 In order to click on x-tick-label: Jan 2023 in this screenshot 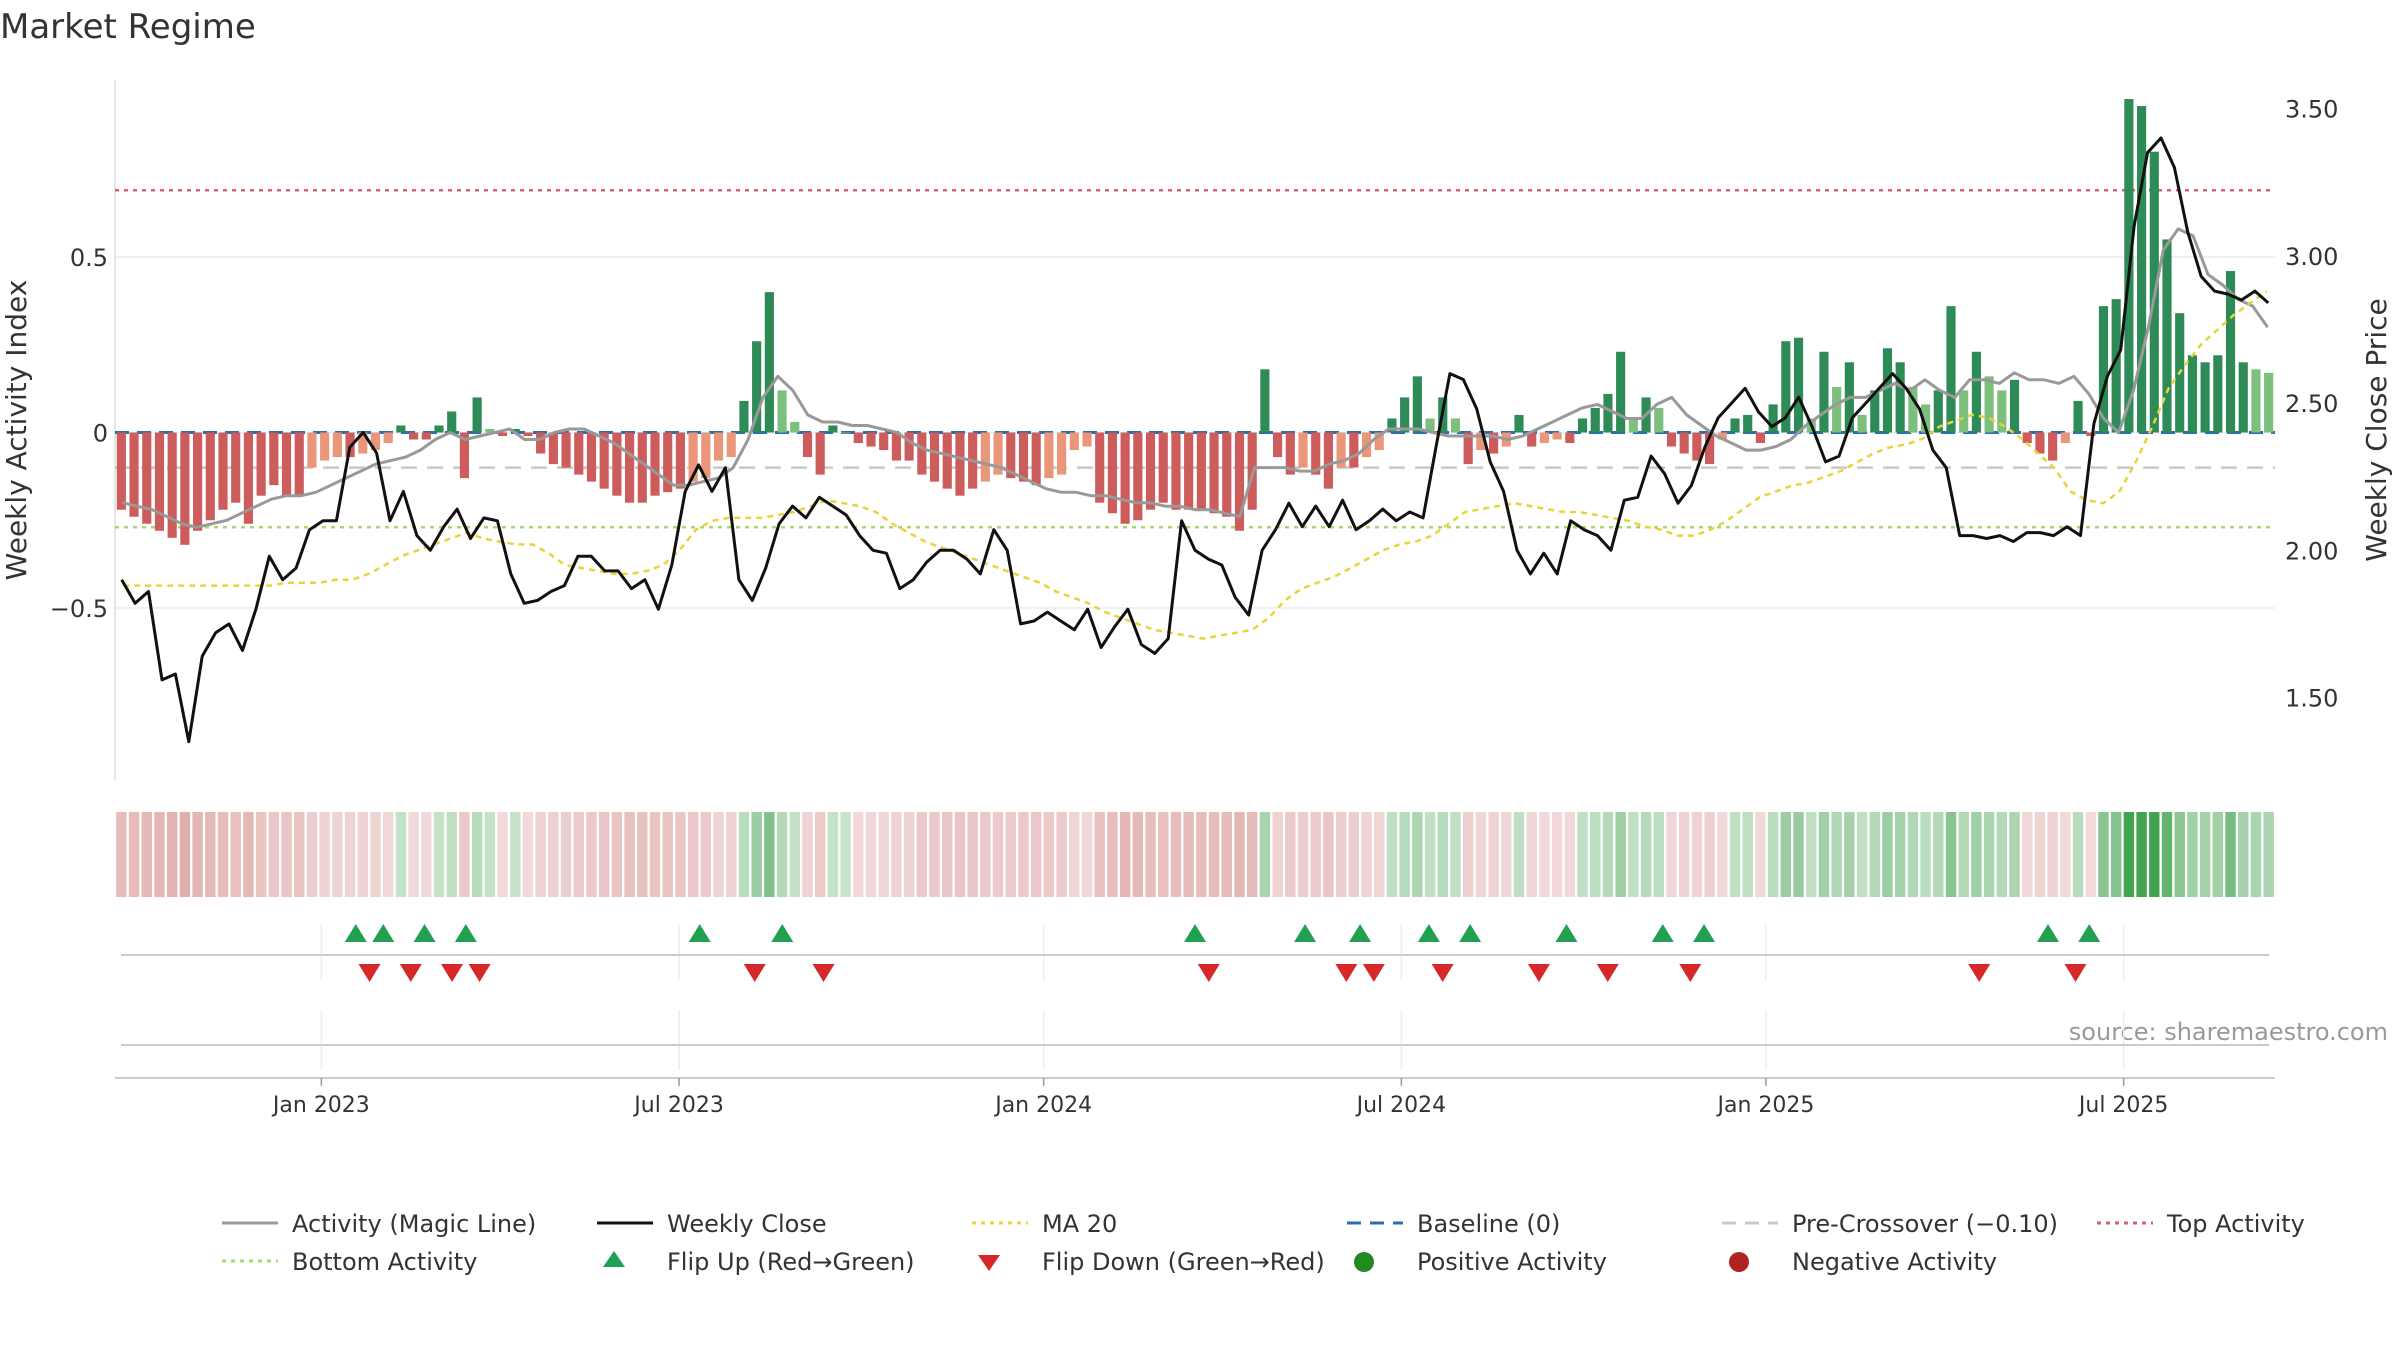, I will do `click(320, 1105)`.